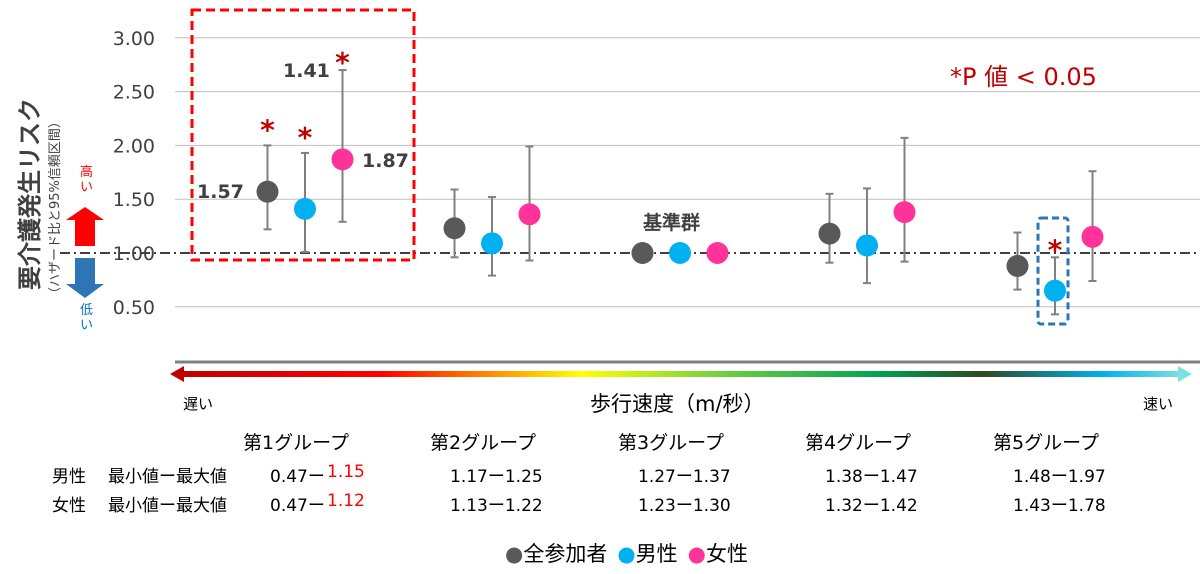 The height and width of the screenshot is (574, 1200). What do you see at coordinates (69, 506) in the screenshot?
I see `row-label: 女性` at bounding box center [69, 506].